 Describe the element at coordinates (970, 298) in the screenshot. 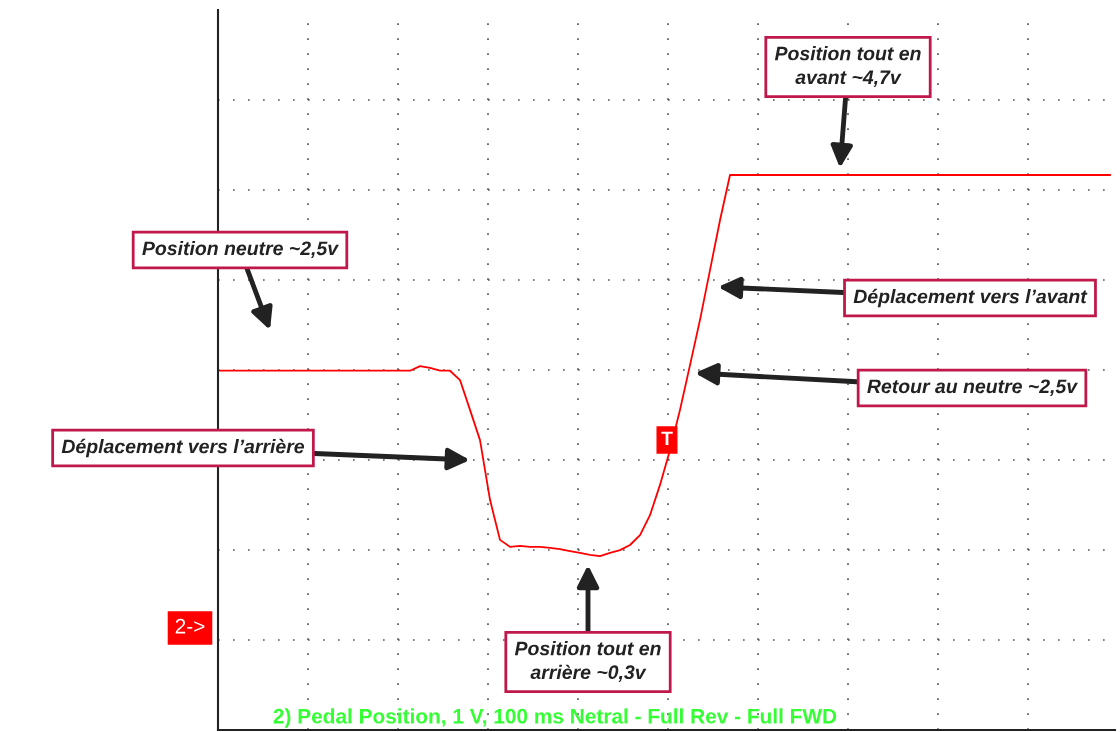

I see `annotation: Déplacement vers l’avant` at that location.